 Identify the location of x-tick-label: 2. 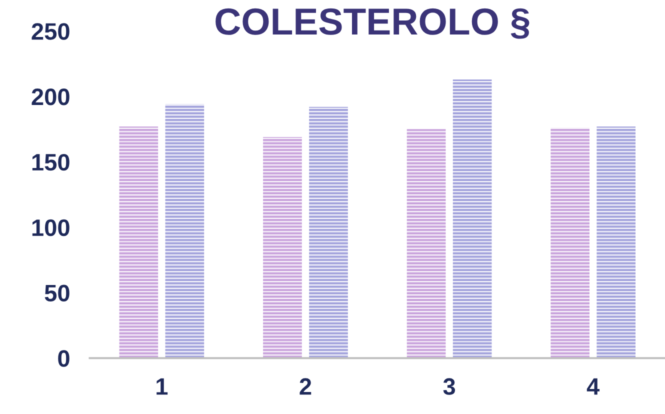
(306, 386).